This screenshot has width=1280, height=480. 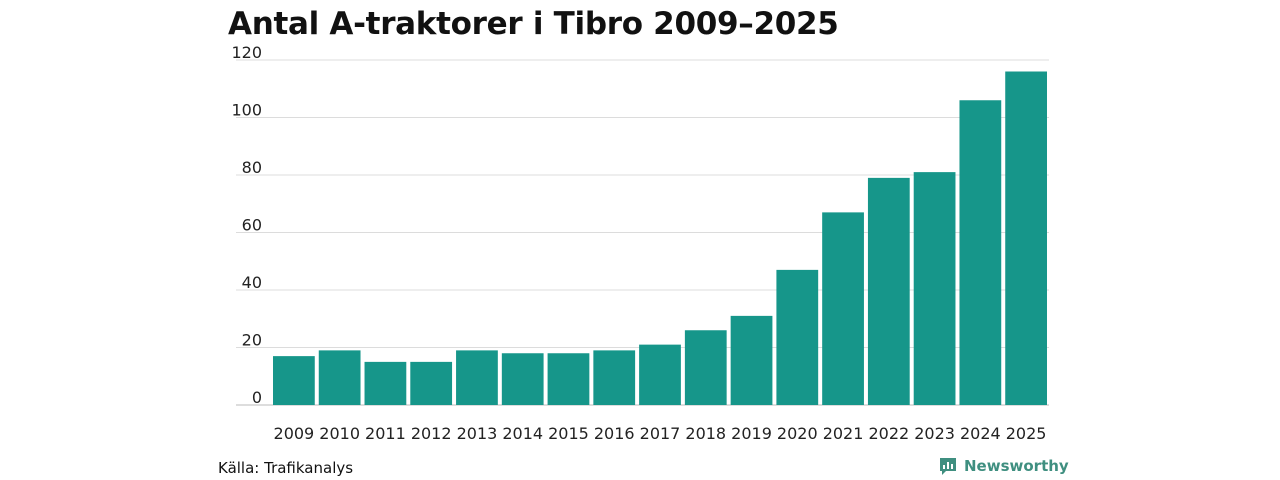 I want to click on bar-2019, so click(x=751, y=360).